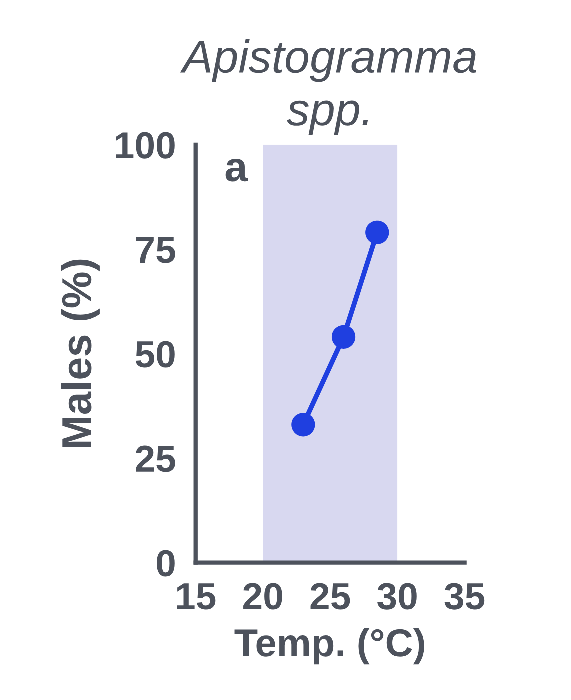  I want to click on y-tick-label: 0, so click(166, 563).